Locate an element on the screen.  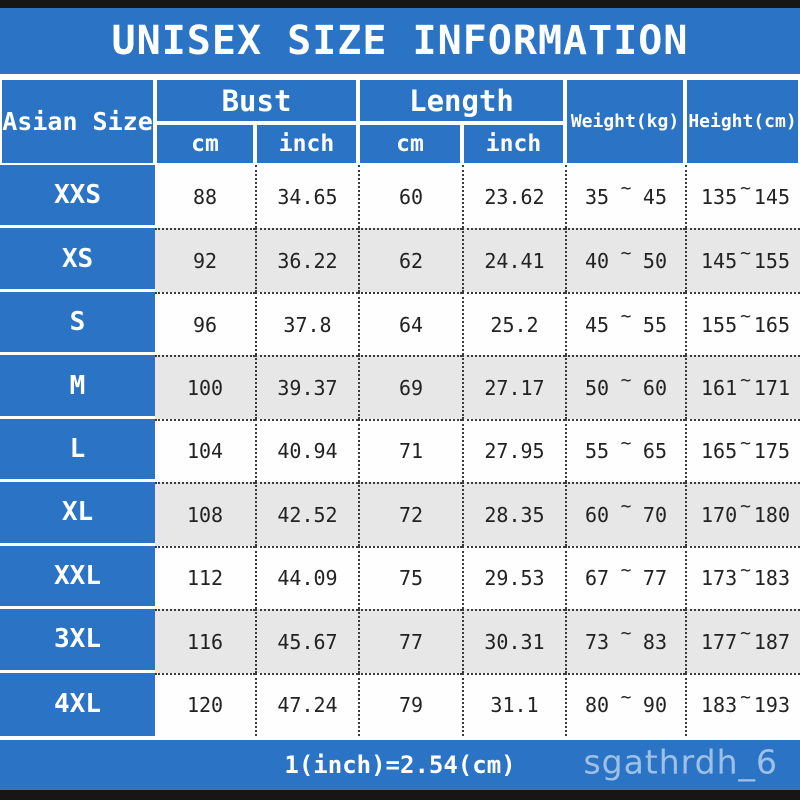
col-header-bust: Bust is located at coordinates (256, 100).